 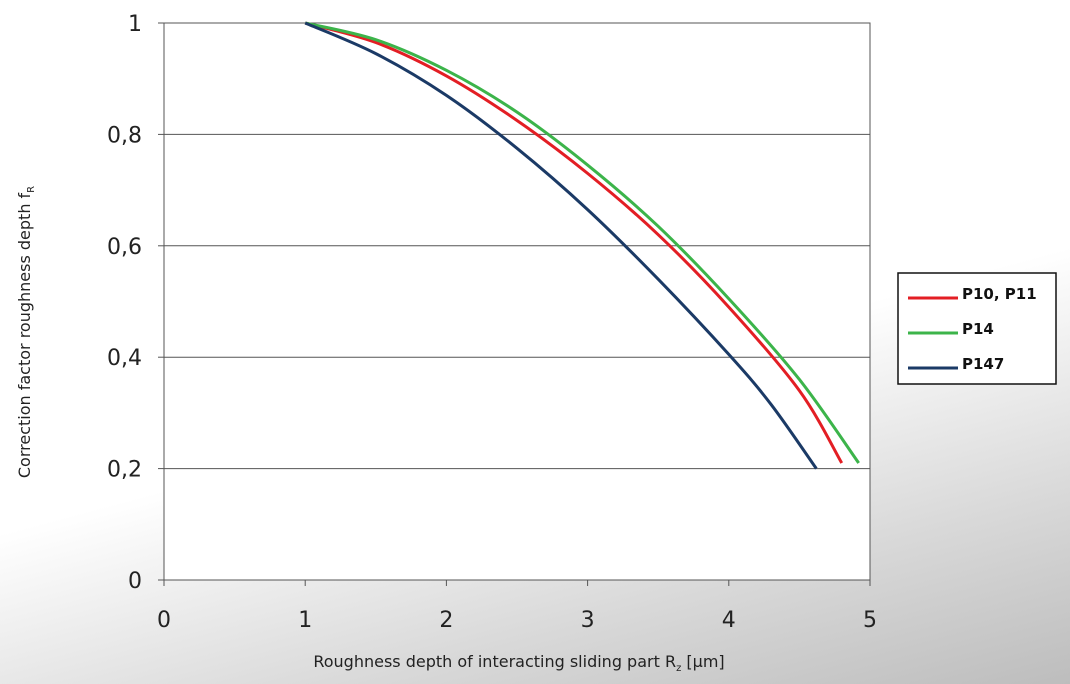 What do you see at coordinates (164, 620) in the screenshot?
I see `x-tick-label: 0` at bounding box center [164, 620].